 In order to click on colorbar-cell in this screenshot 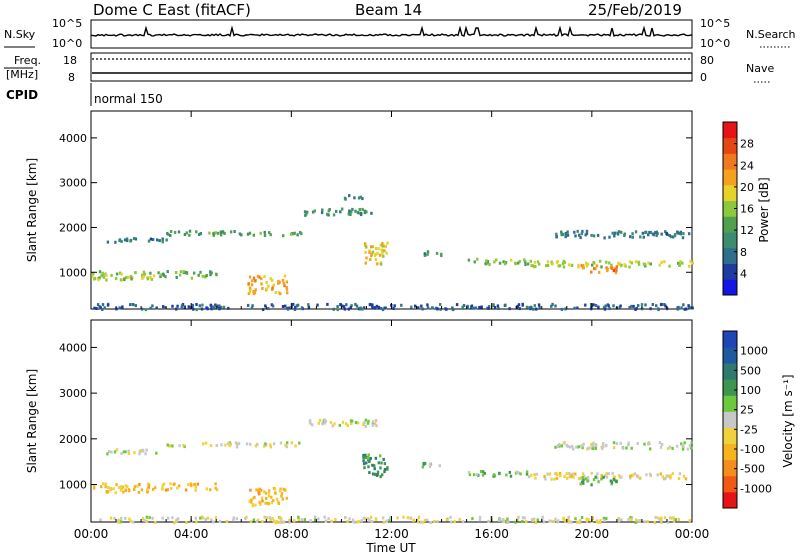, I will do `click(730, 224)`.